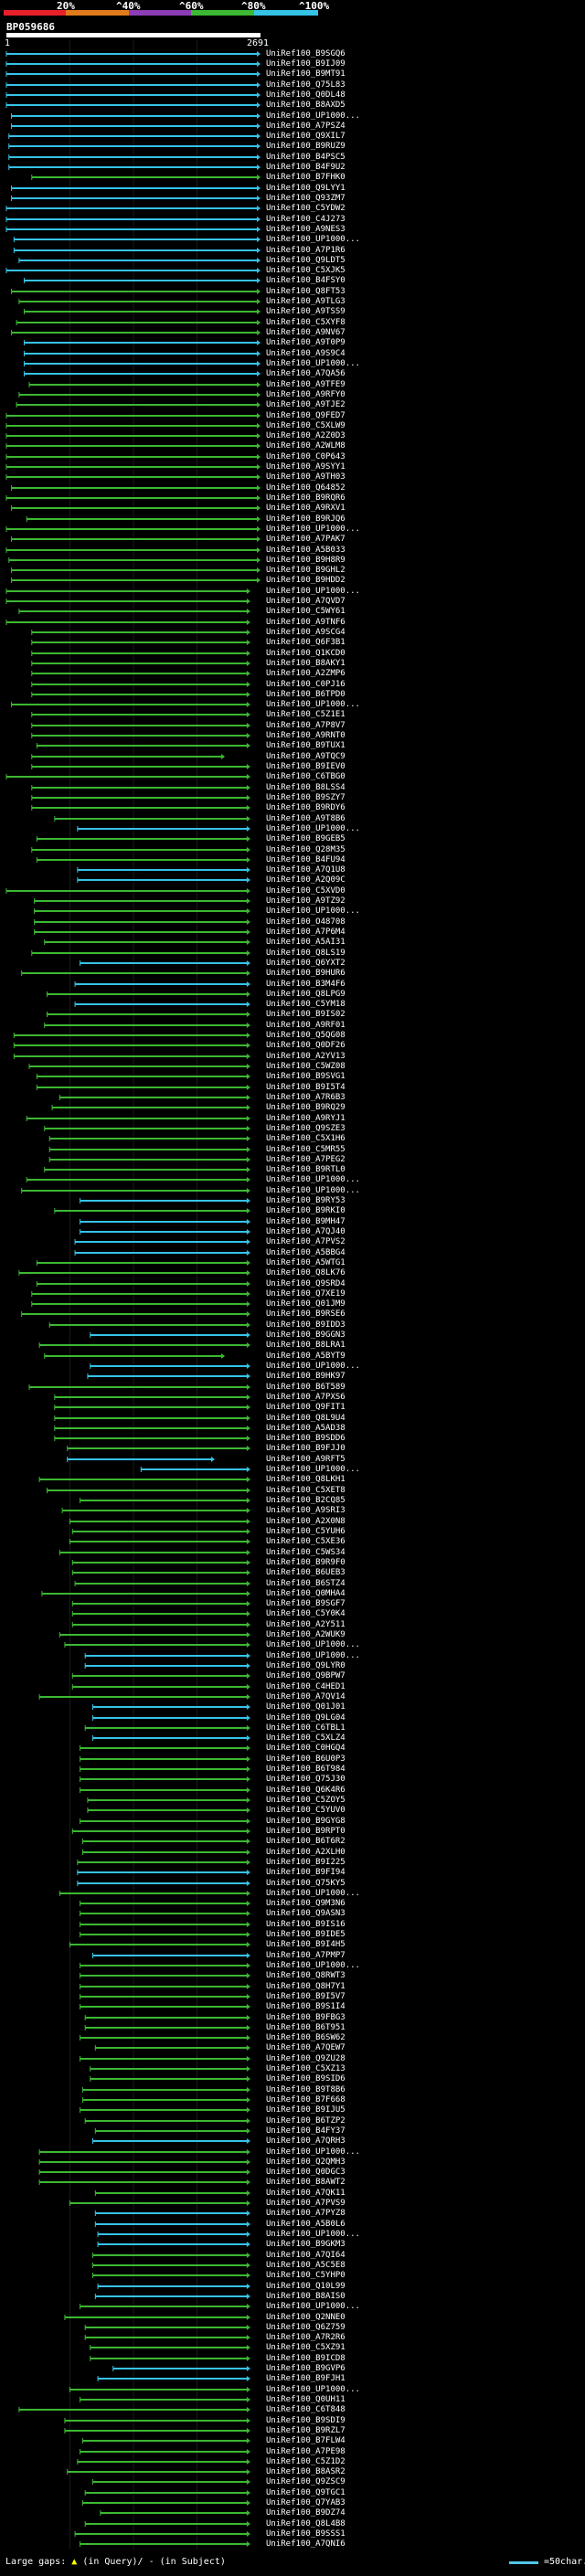 The height and width of the screenshot is (2576, 585). I want to click on hit-label: UniRef100_B9RUZ9, so click(306, 146).